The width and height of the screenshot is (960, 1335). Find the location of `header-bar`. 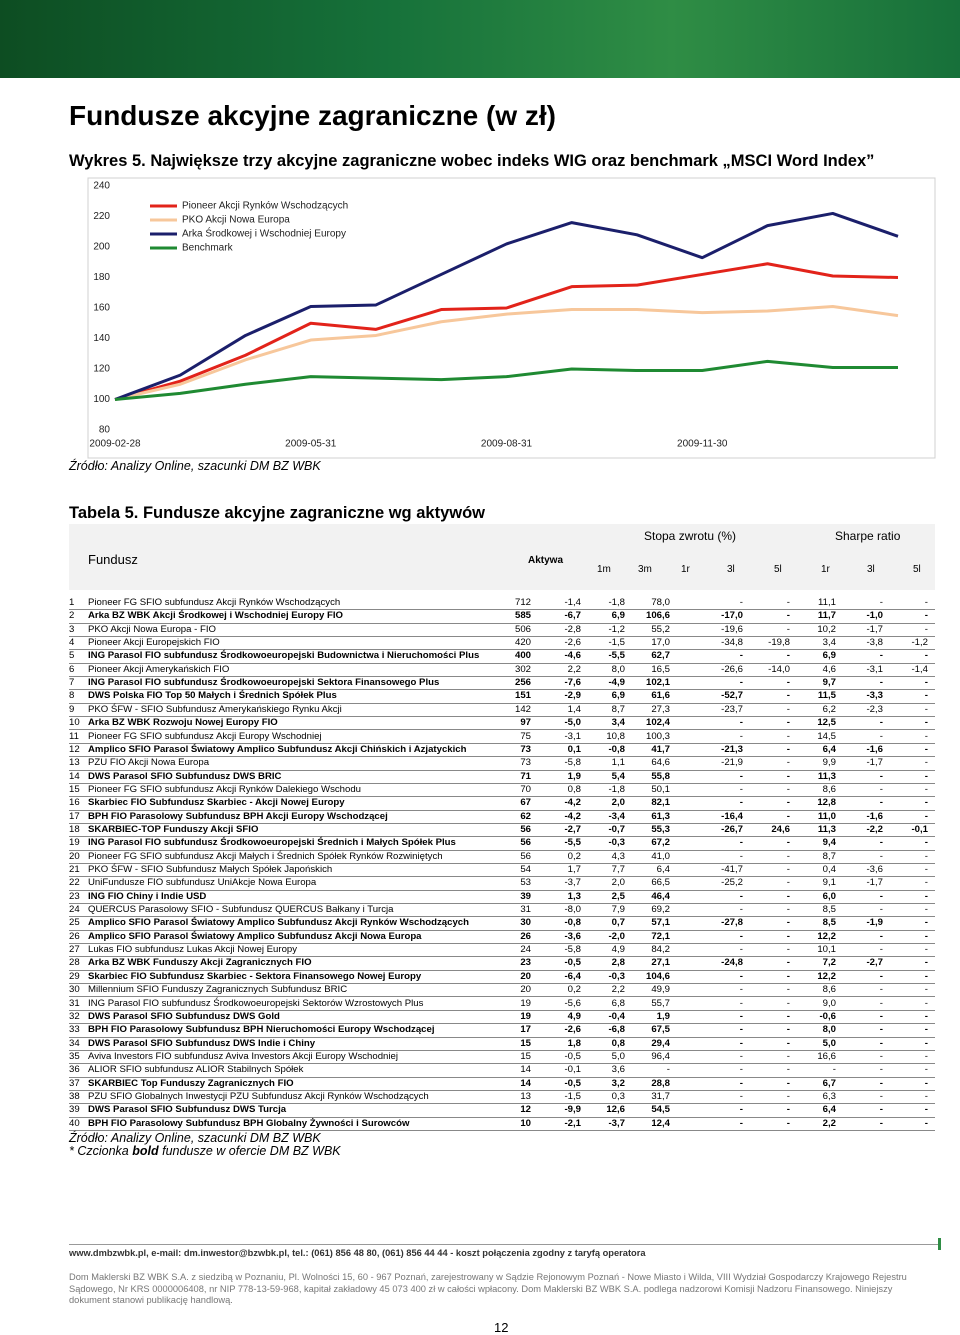

header-bar is located at coordinates (480, 39).